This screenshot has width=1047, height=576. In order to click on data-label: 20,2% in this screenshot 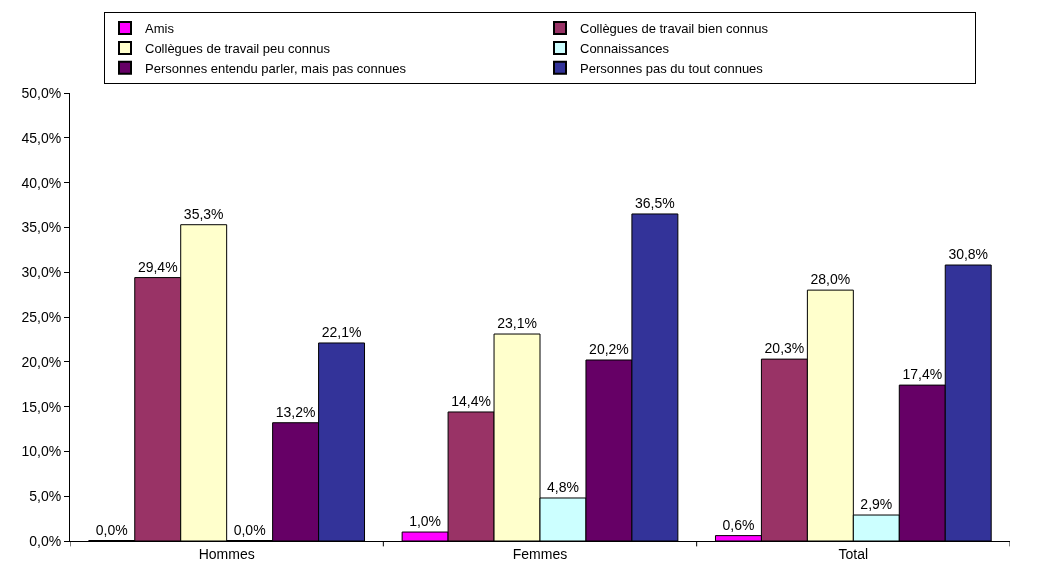, I will do `click(609, 349)`.